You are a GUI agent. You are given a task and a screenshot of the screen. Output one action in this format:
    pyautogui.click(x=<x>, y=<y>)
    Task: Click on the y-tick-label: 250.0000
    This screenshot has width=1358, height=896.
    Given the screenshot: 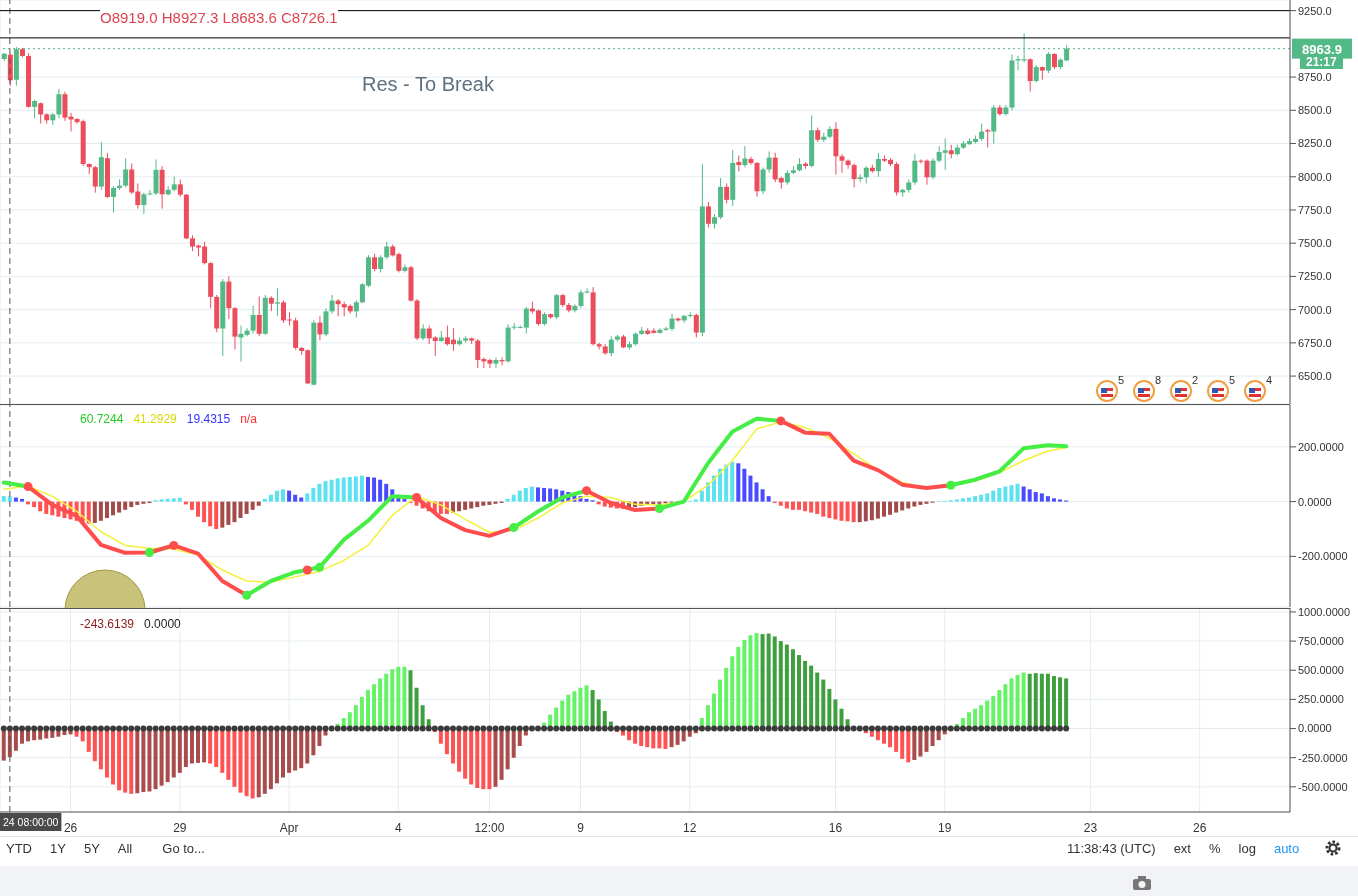 What is the action you would take?
    pyautogui.click(x=1321, y=699)
    